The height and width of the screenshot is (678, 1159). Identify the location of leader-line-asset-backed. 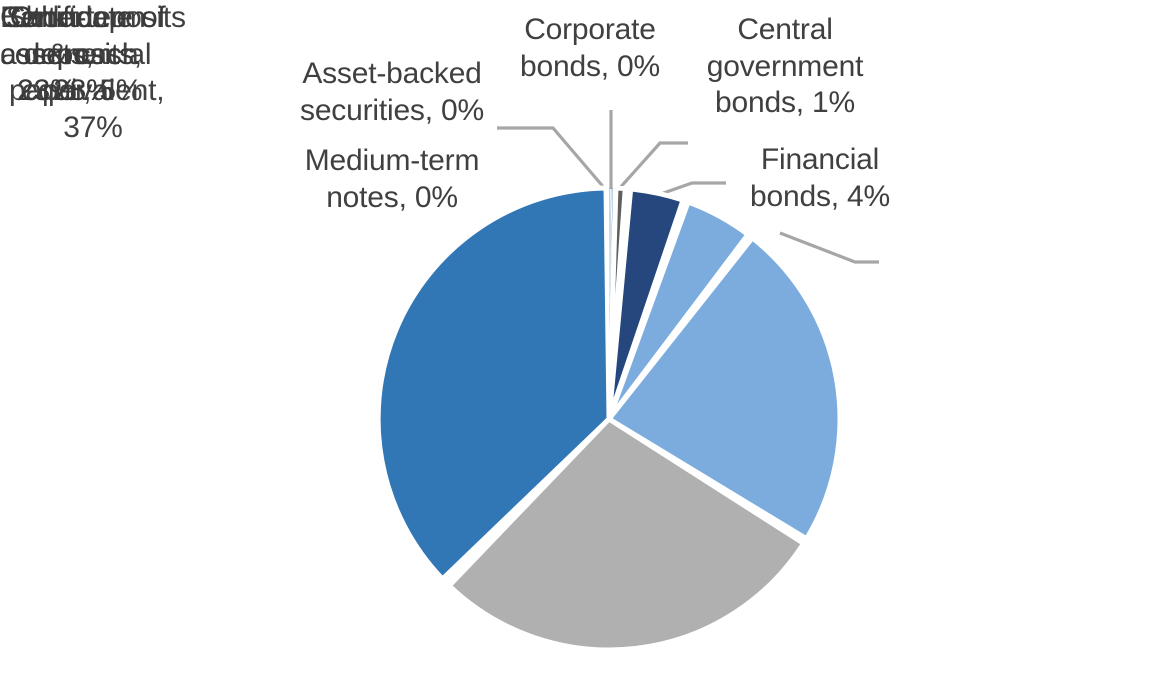
(552, 159).